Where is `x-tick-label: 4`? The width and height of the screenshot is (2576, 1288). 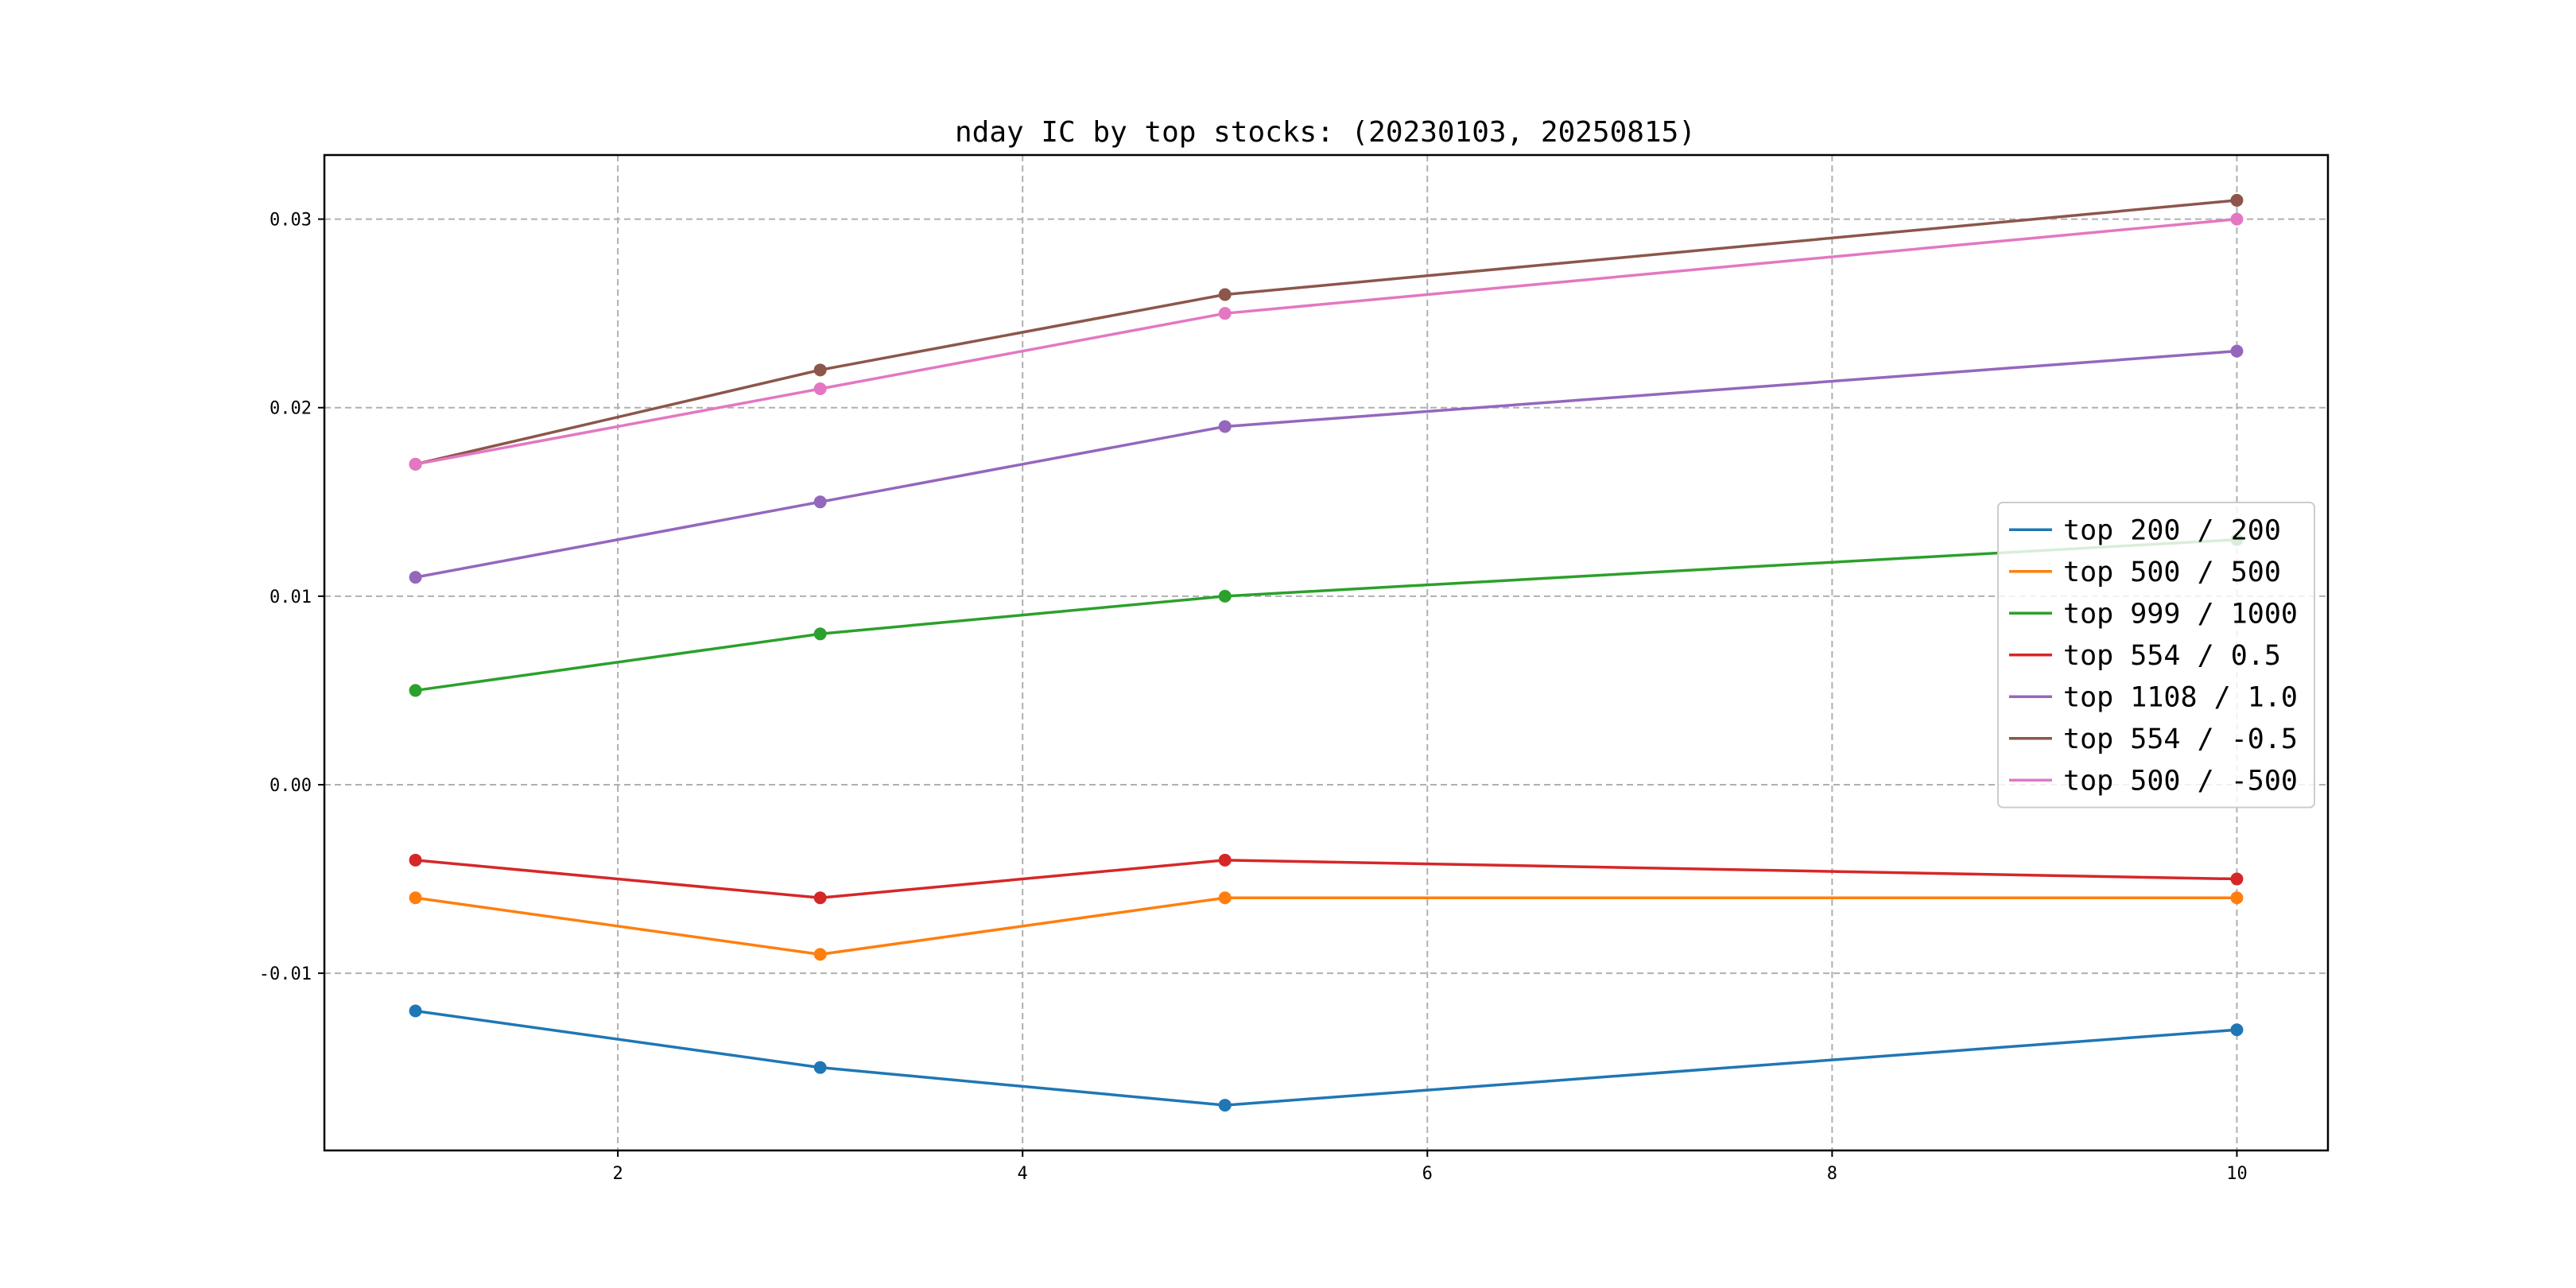 x-tick-label: 4 is located at coordinates (1023, 1174).